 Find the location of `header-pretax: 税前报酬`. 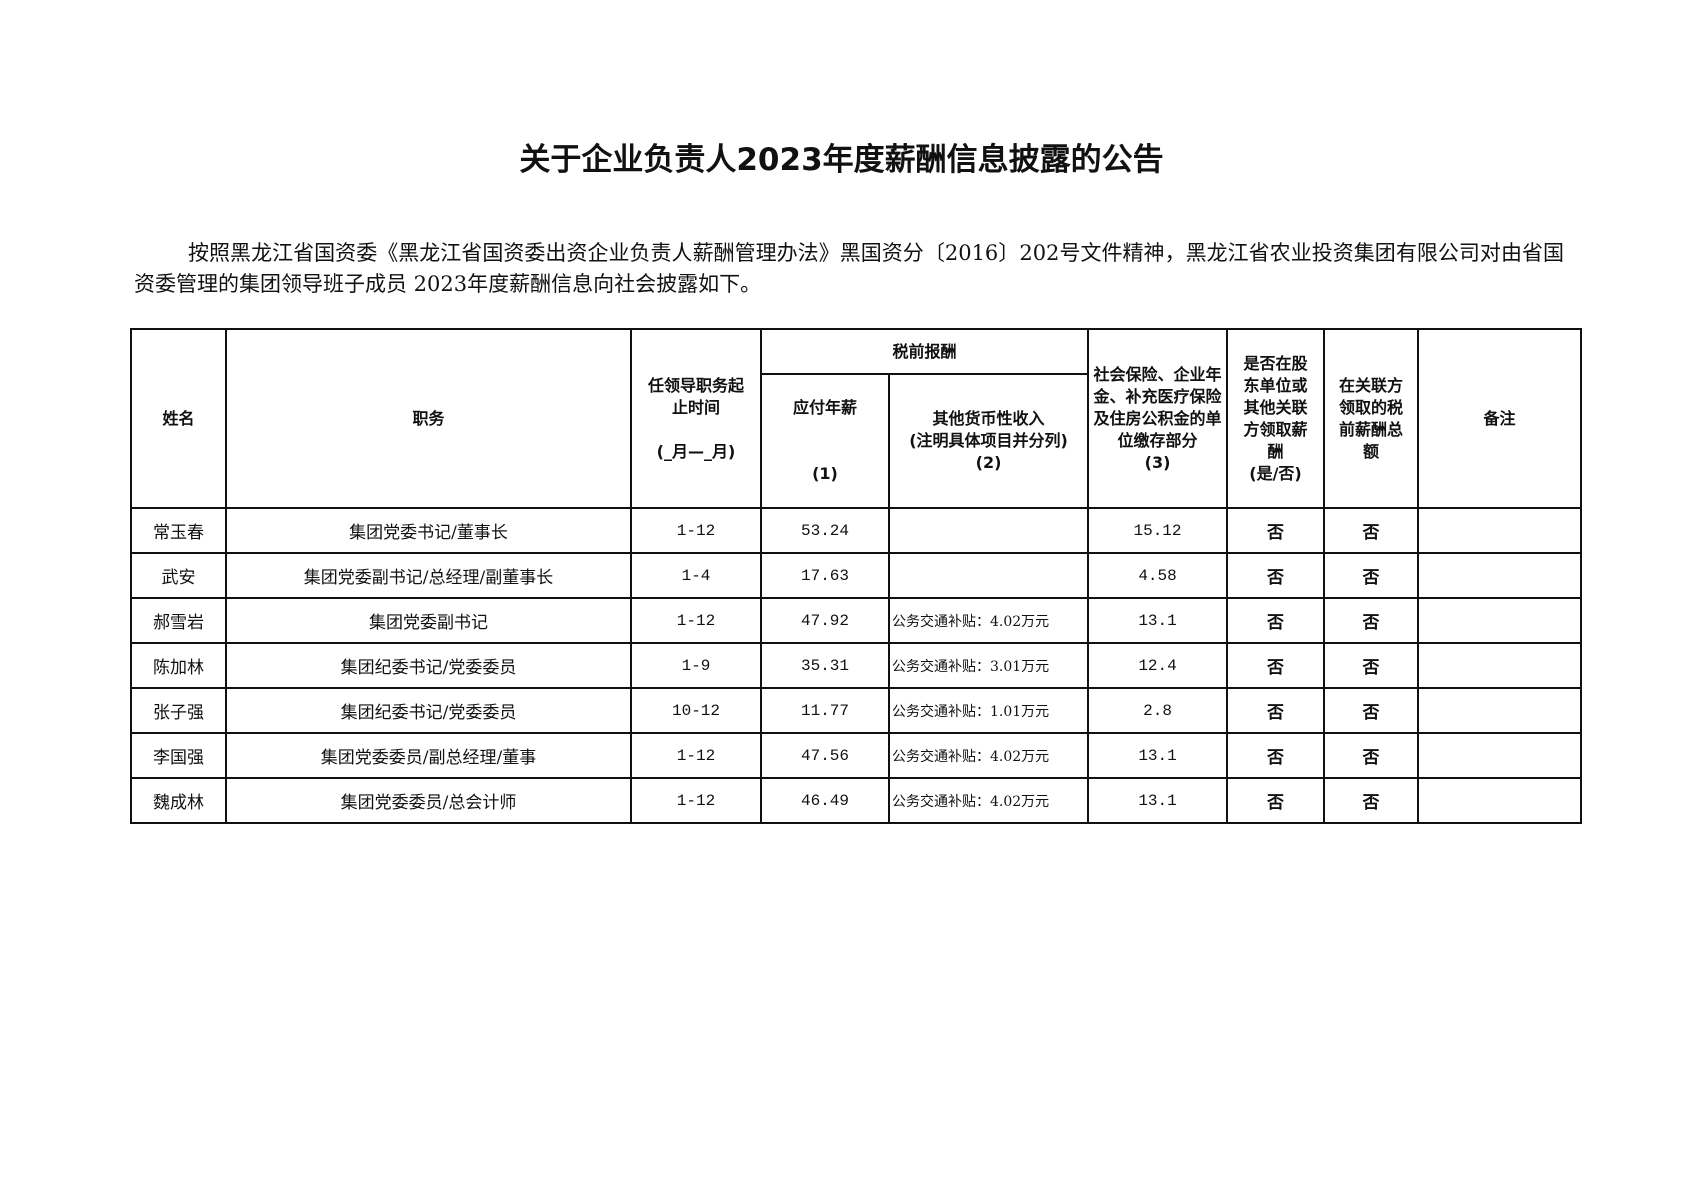

header-pretax: 税前报酬 is located at coordinates (924, 351).